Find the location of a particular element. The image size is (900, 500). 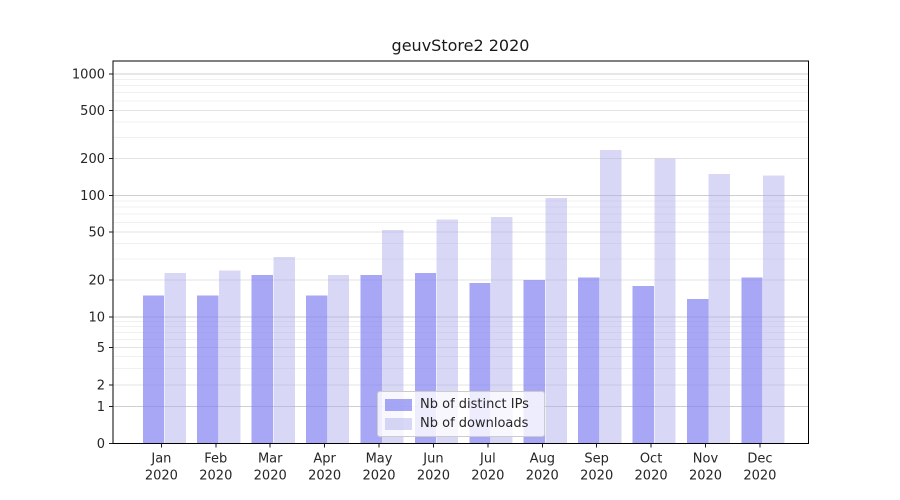

y-tick-label: 2 is located at coordinates (101, 386).